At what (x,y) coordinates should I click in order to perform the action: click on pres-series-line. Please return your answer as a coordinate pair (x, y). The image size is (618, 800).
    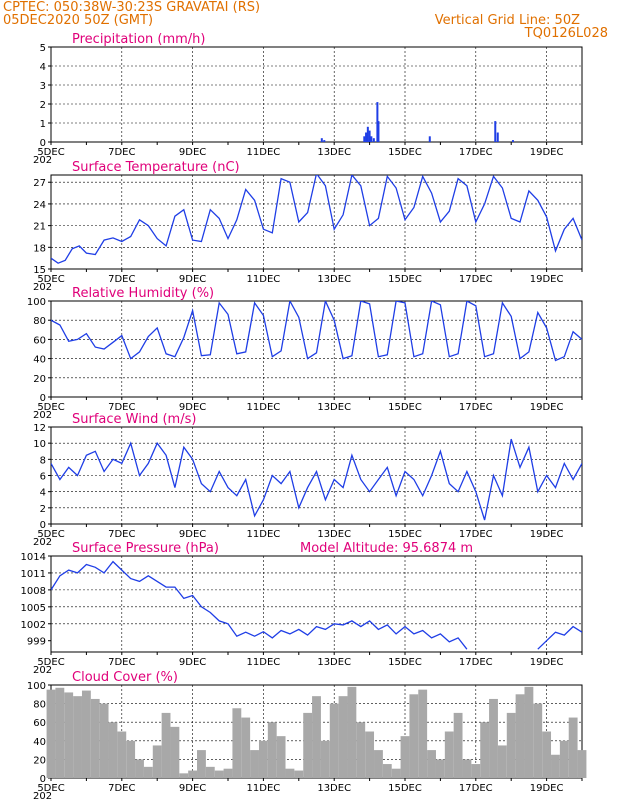
    Looking at the image, I should click on (316, 605).